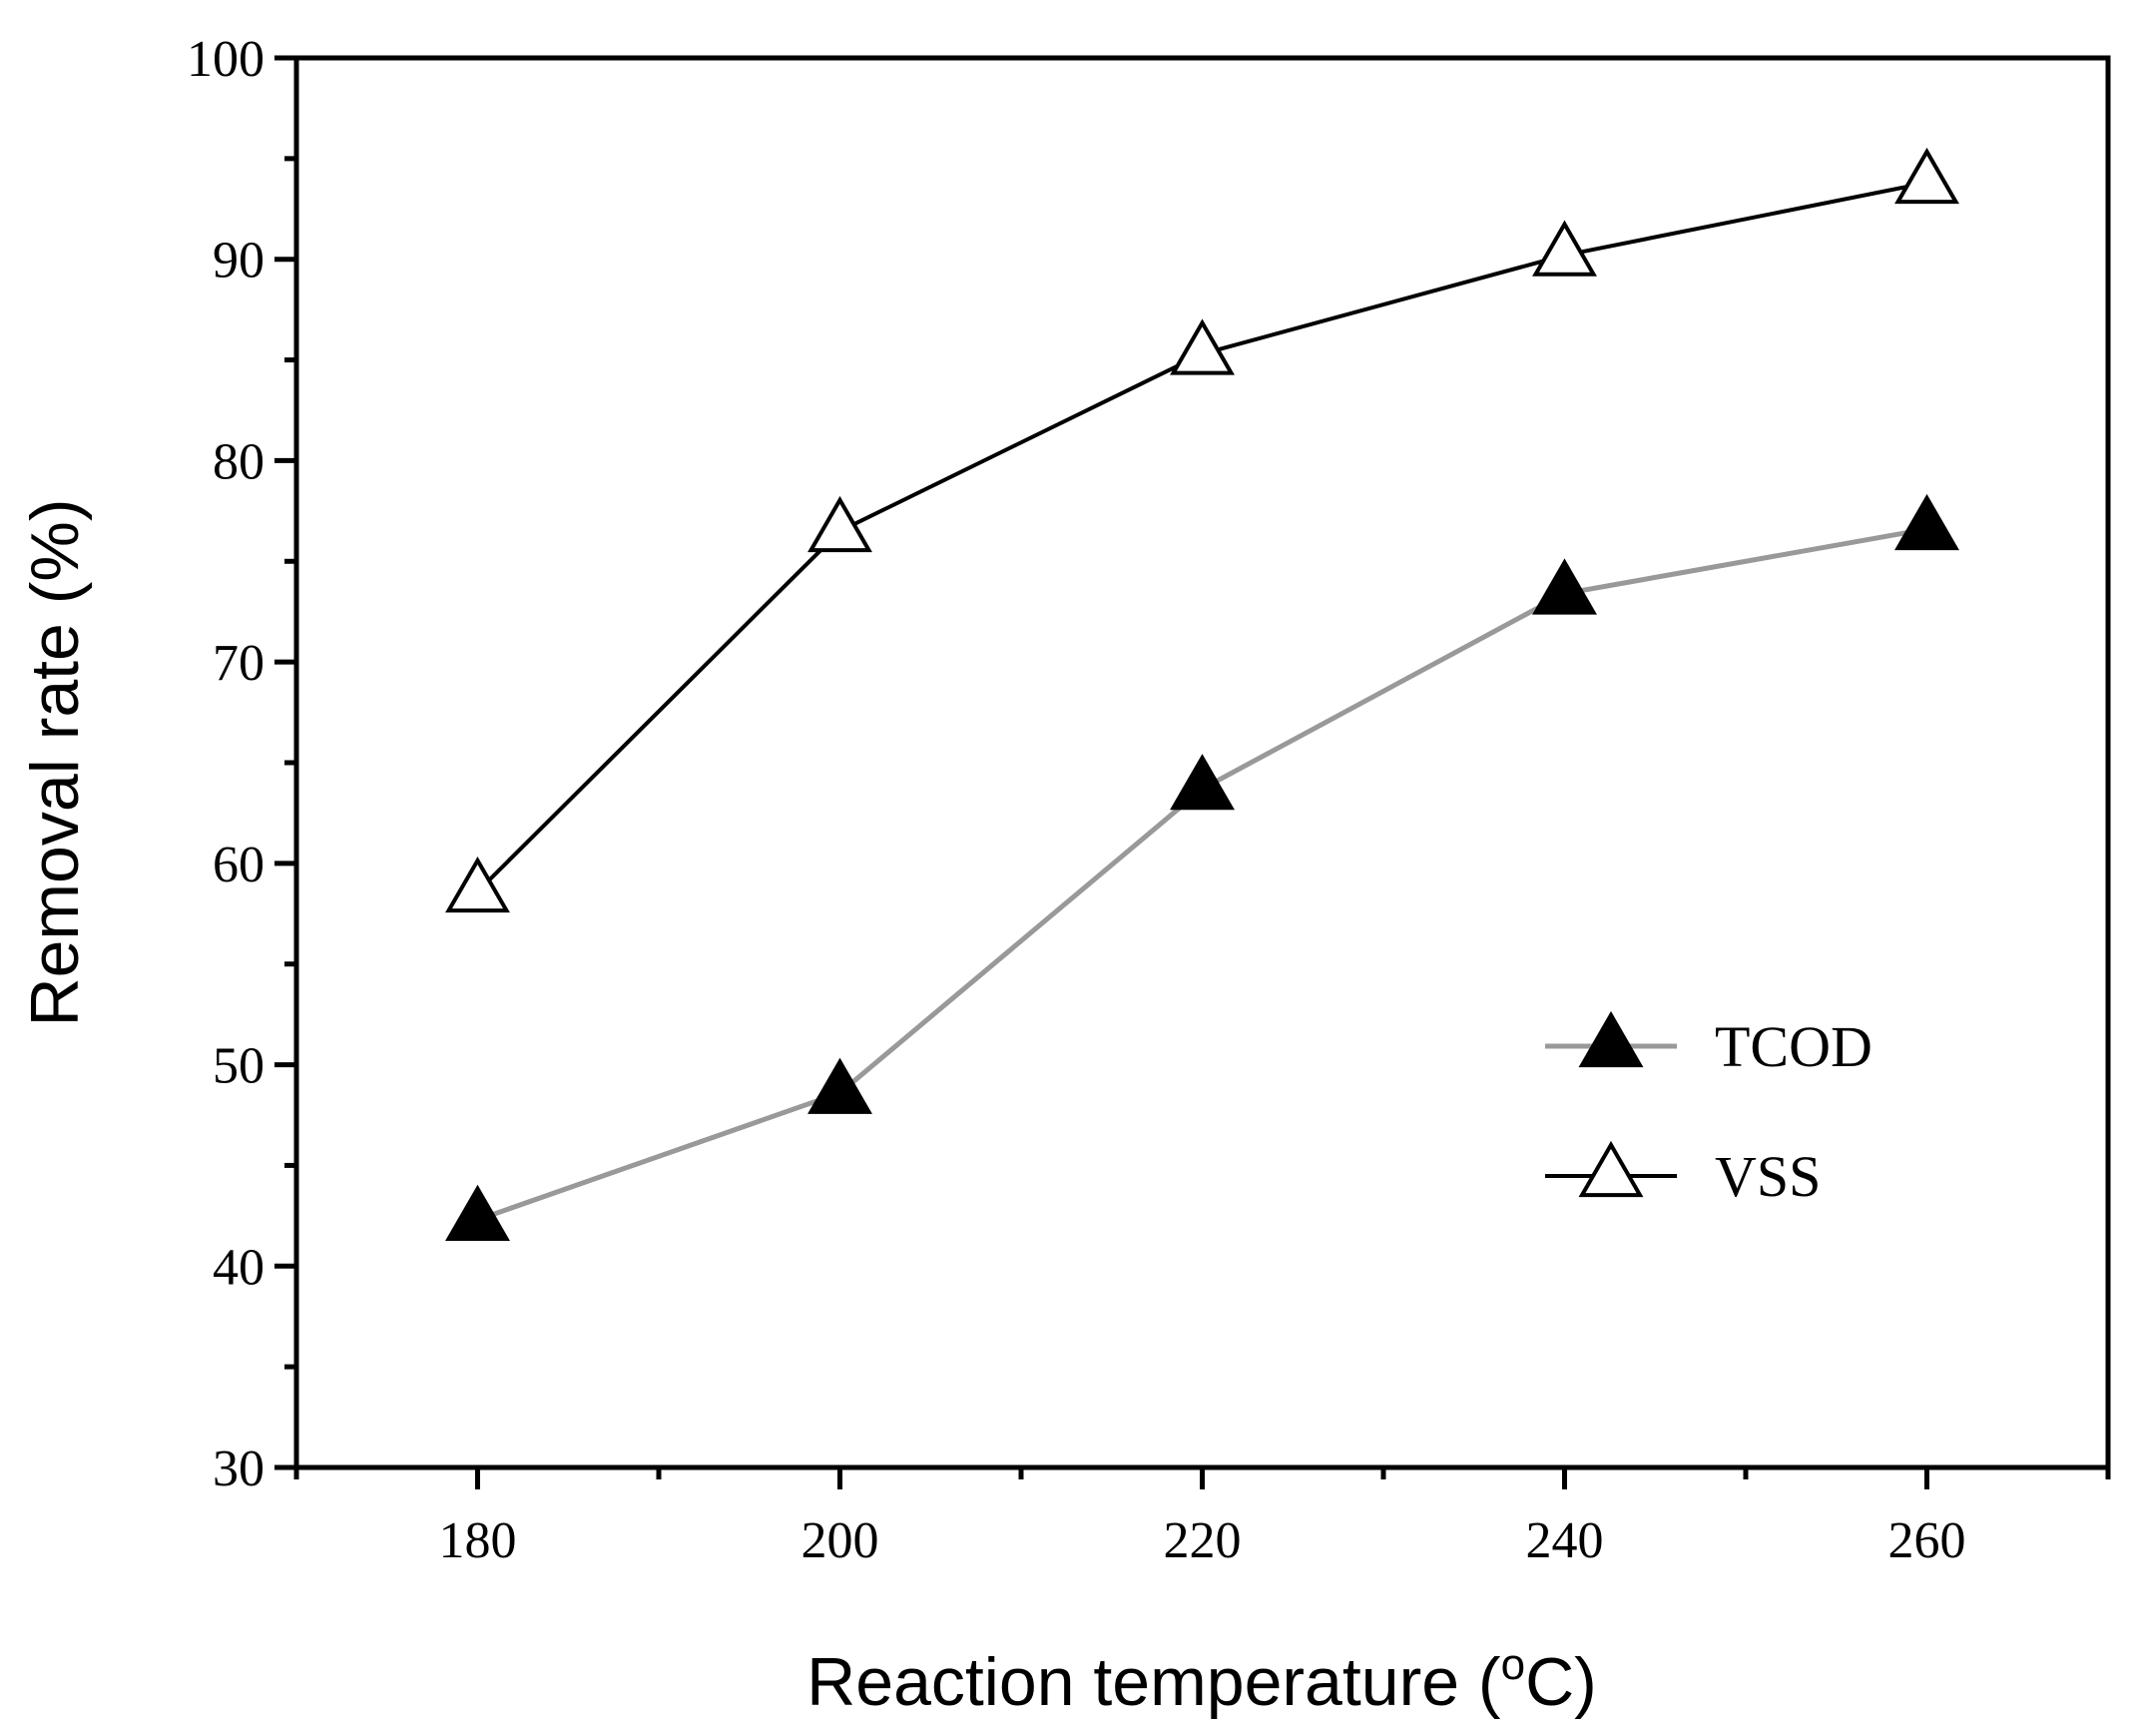  Describe the element at coordinates (1561, 1682) in the screenshot. I see `x-axis-title-suffix: C)` at that location.